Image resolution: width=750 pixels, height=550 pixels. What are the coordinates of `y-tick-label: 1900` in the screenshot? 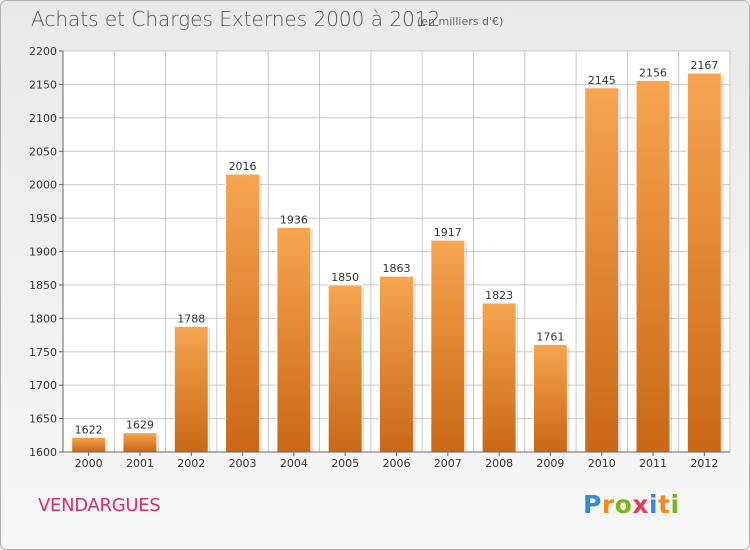 It's located at (43, 252).